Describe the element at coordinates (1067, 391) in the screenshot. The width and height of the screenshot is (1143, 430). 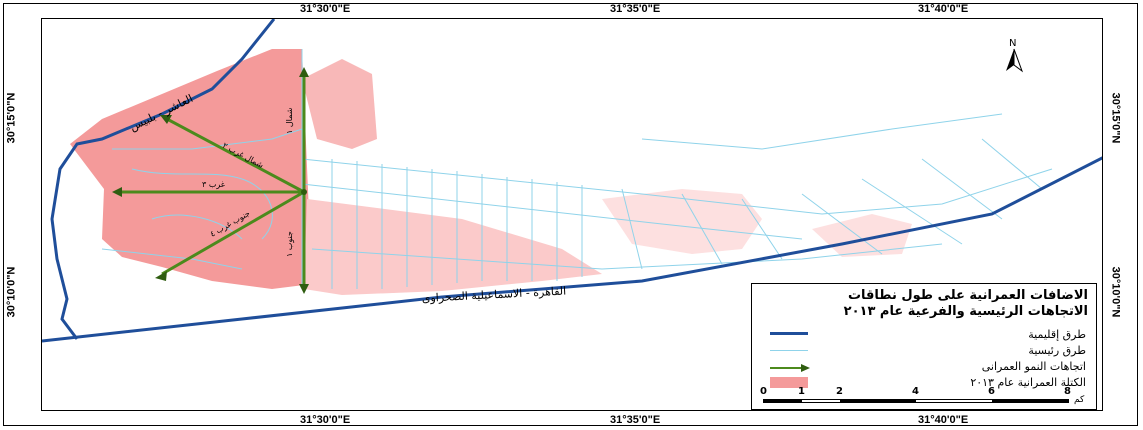
I see `scale-tick-8: 8` at that location.